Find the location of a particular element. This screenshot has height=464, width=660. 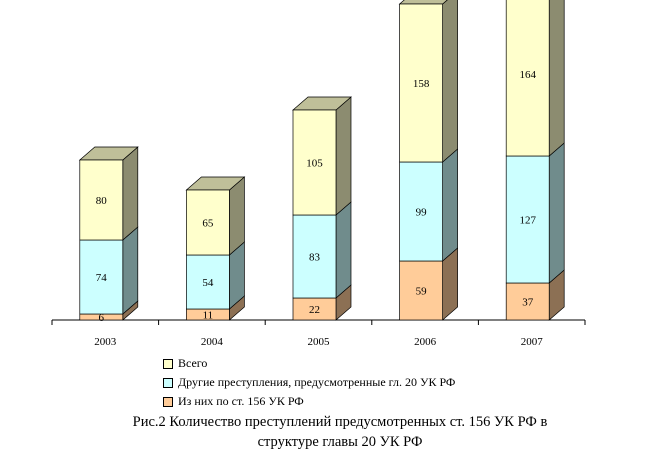

data-label-2-2: 105 is located at coordinates (314, 164).